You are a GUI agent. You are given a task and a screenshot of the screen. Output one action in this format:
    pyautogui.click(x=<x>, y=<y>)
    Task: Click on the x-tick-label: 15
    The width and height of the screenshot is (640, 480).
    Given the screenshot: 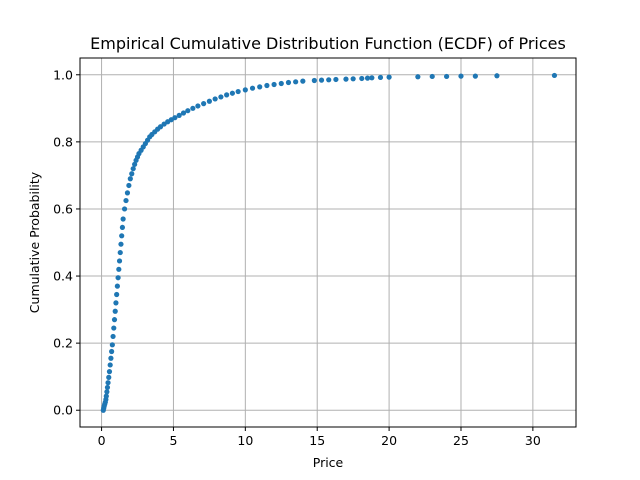 What is the action you would take?
    pyautogui.click(x=317, y=440)
    